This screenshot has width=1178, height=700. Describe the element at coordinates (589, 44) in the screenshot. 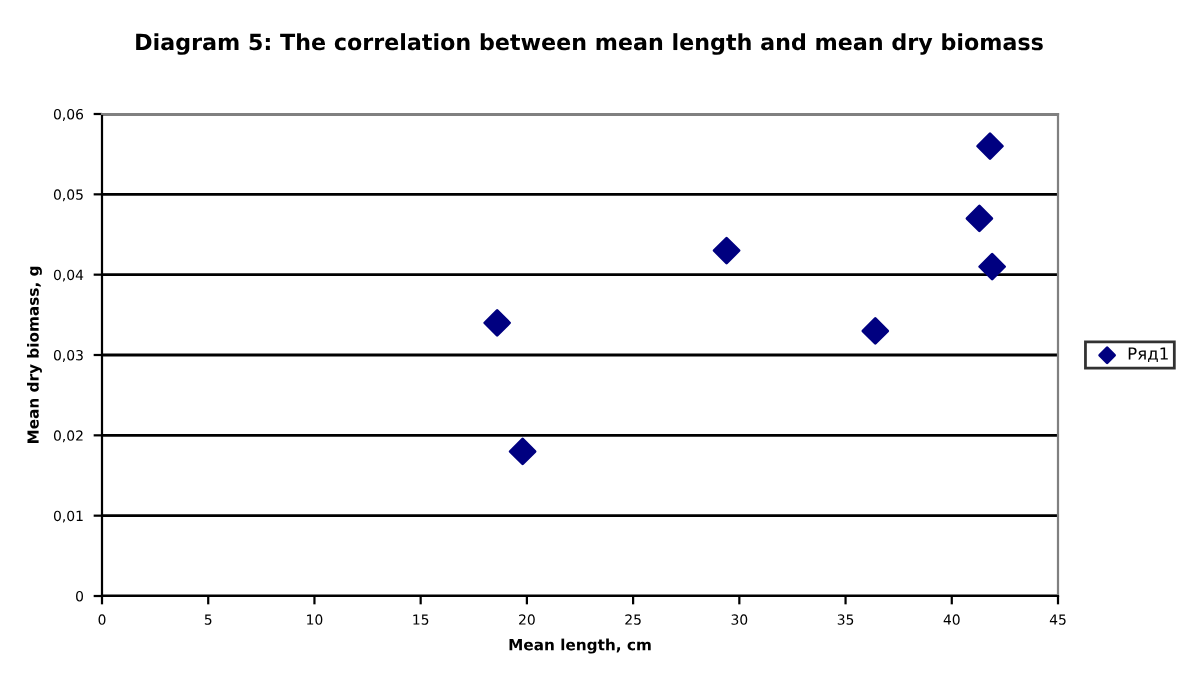

I see `chart-title: Diagram 5: The correlation between mean length and mean dry biomass` at that location.